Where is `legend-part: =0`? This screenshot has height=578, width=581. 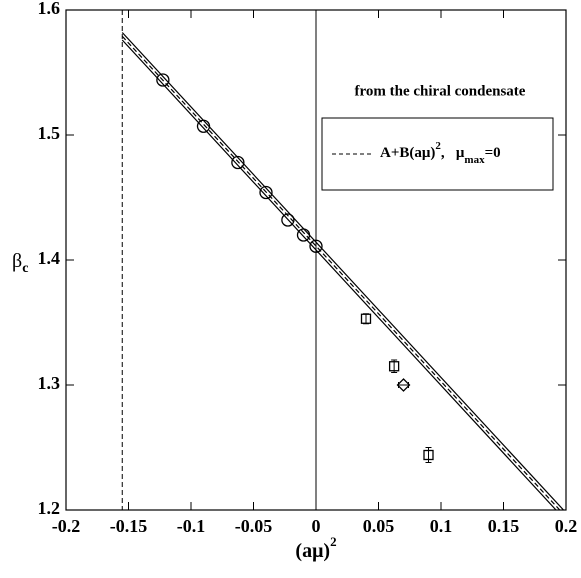
legend-part: =0 is located at coordinates (493, 153).